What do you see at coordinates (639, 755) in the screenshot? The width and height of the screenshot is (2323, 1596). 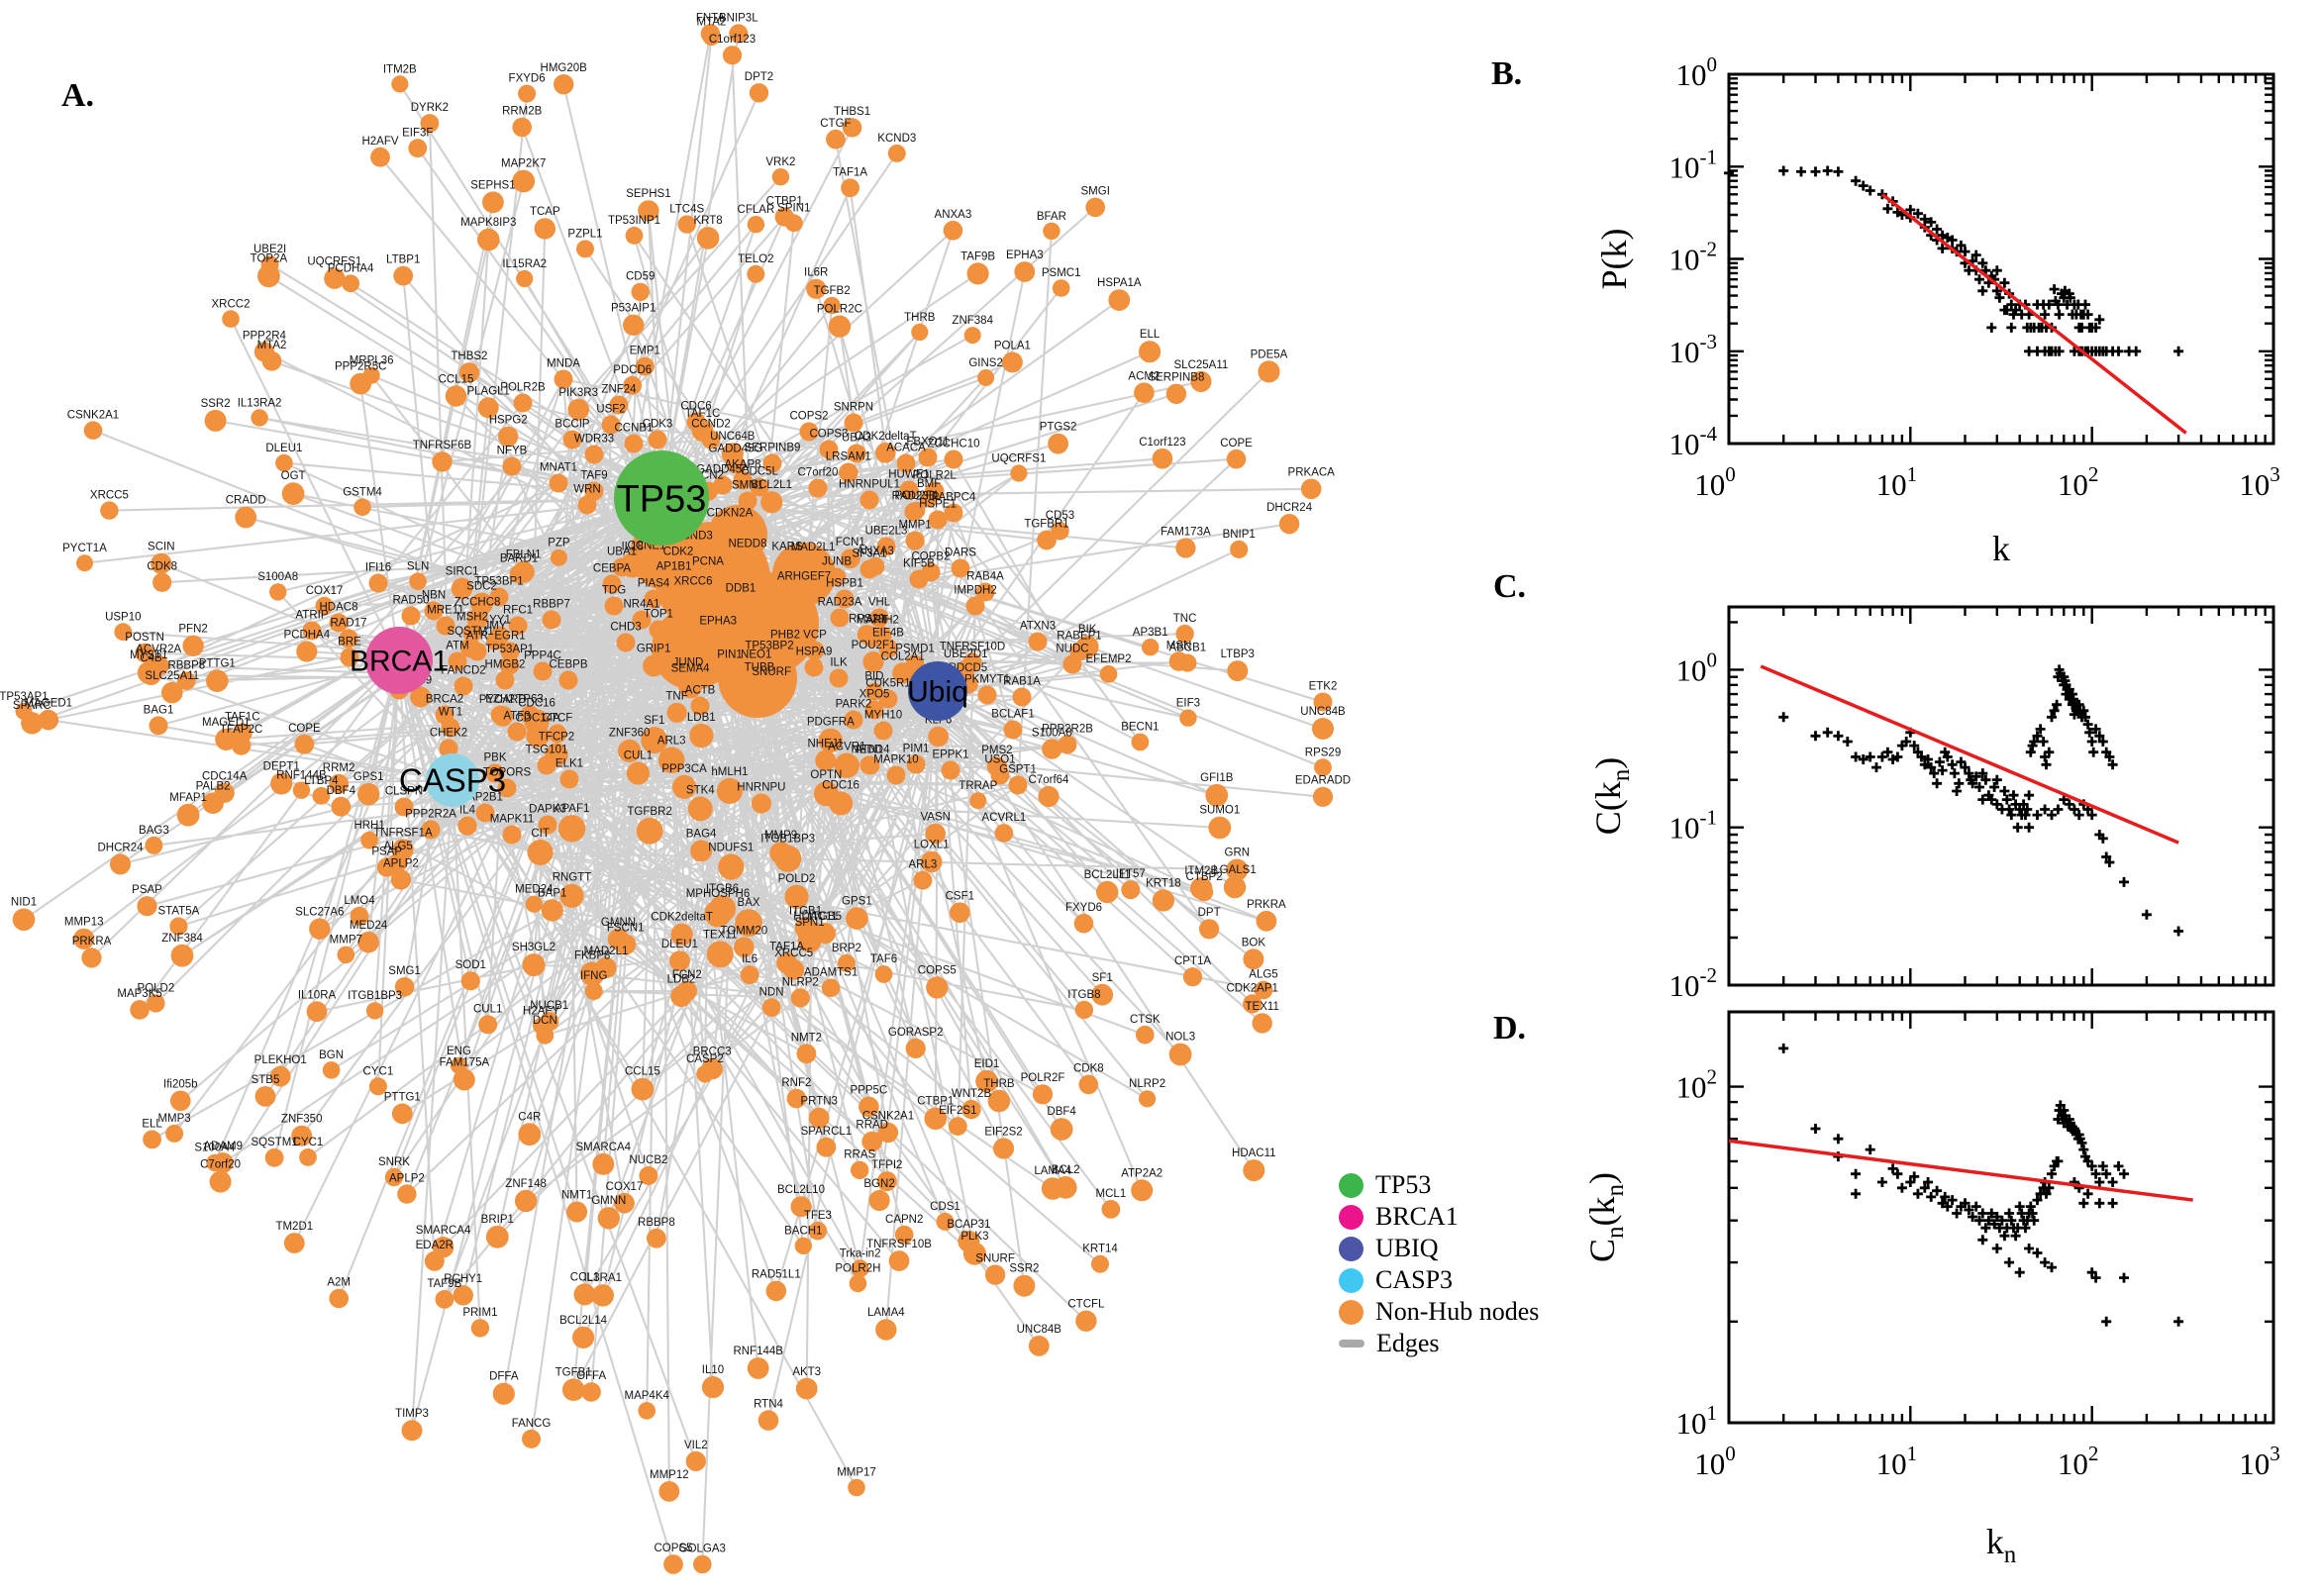 I see `network-node-label: CUL1` at bounding box center [639, 755].